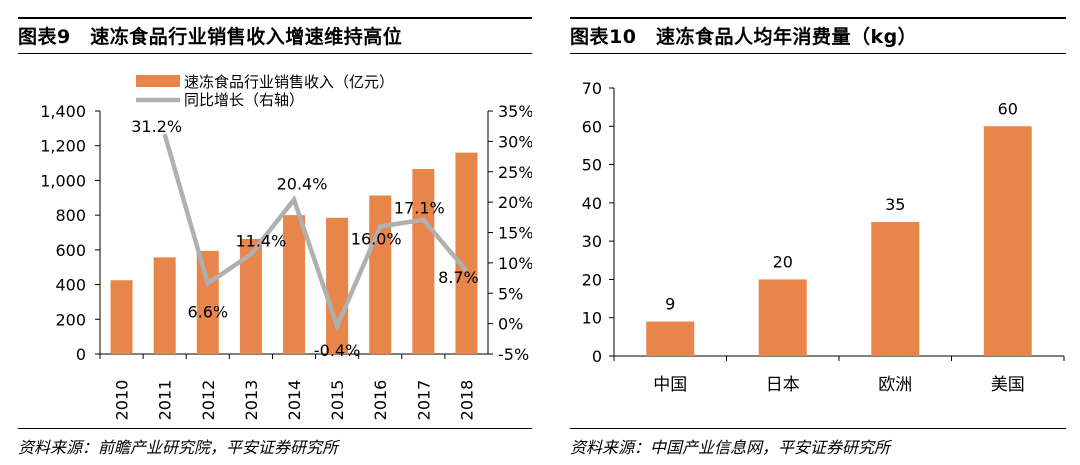 The width and height of the screenshot is (1080, 465). What do you see at coordinates (380, 400) in the screenshot?
I see `x-tick-label: 2016` at bounding box center [380, 400].